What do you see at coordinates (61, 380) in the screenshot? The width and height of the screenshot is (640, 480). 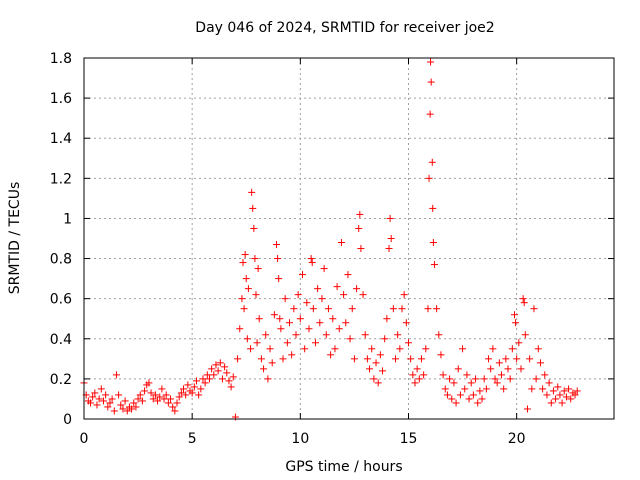 I see `y-tick-label: 0.2` at bounding box center [61, 380].